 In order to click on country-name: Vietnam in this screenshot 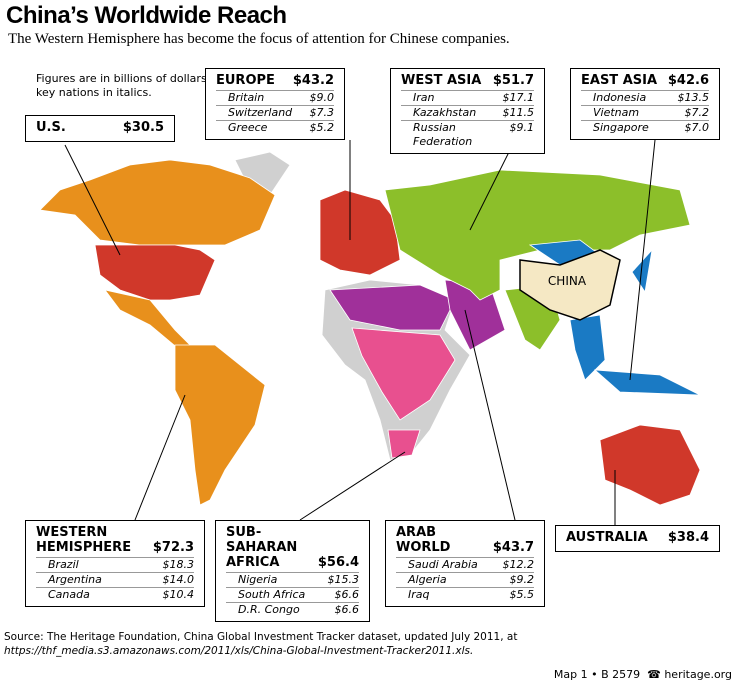, I will do `click(616, 112)`.